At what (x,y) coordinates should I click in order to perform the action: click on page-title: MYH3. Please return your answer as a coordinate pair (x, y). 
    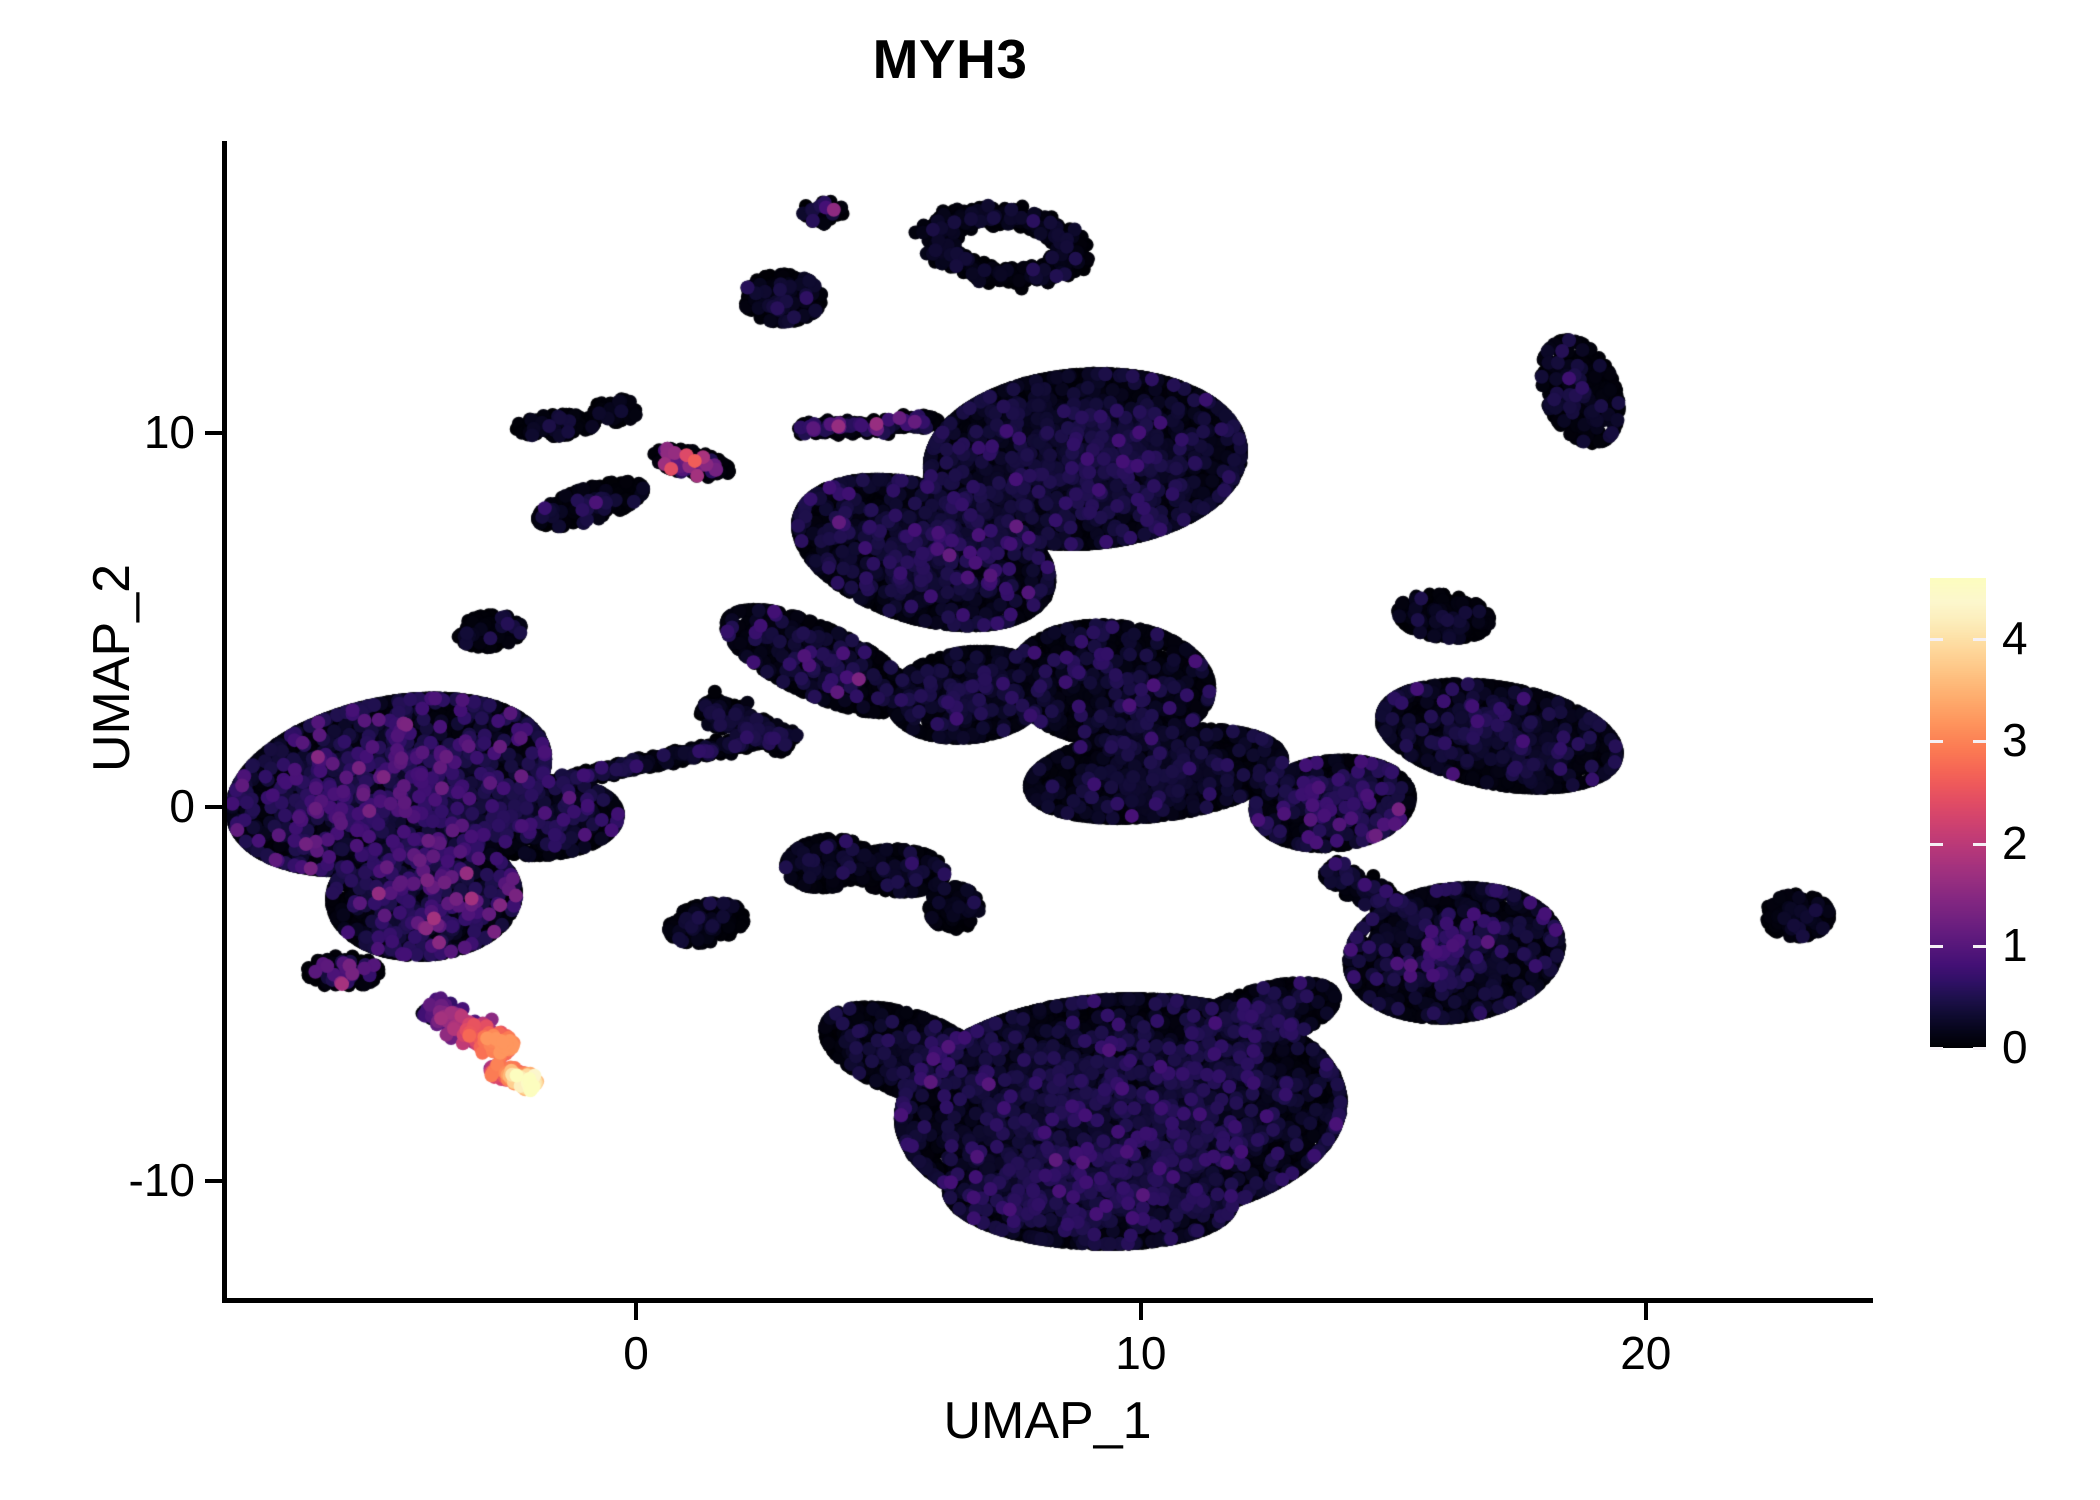
    Looking at the image, I should click on (950, 59).